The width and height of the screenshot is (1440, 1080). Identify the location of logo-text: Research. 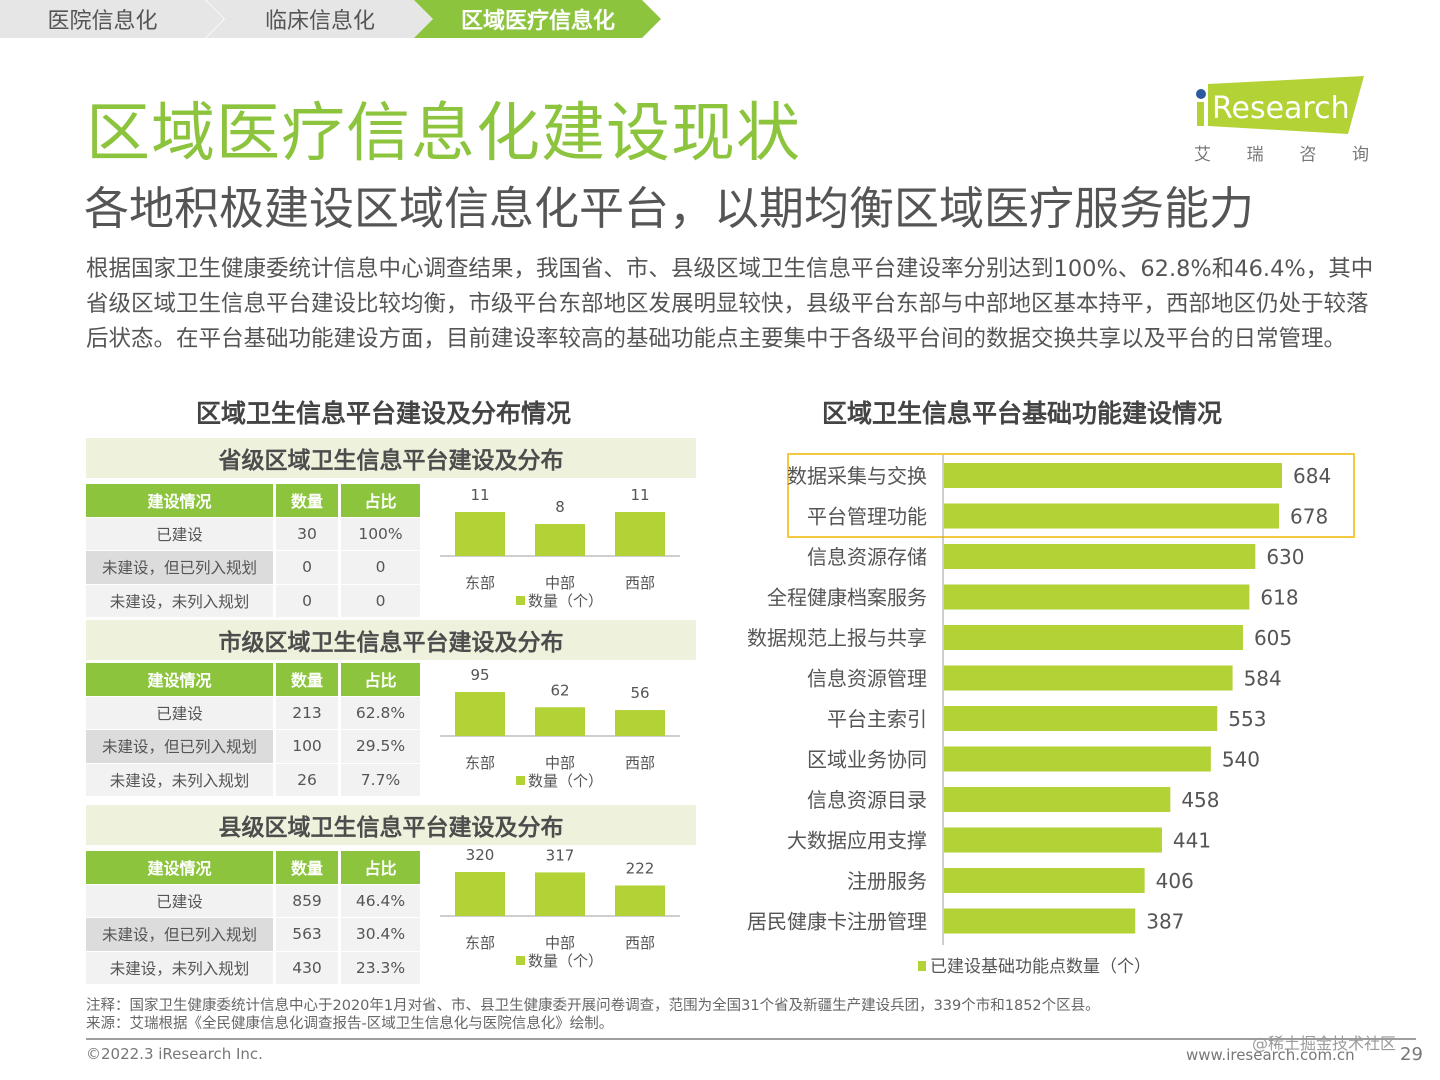
(1281, 108).